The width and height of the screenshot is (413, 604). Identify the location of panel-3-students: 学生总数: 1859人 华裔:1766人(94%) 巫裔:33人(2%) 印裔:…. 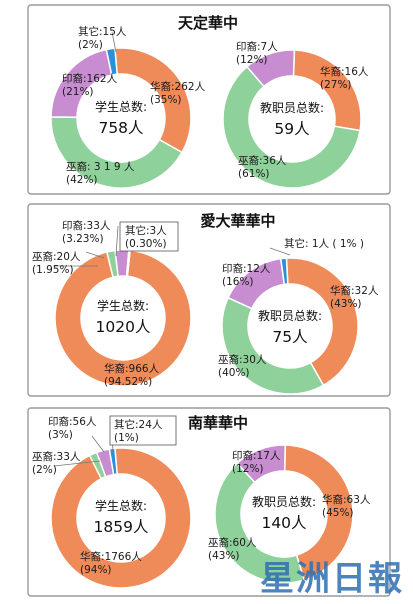
(97, 495).